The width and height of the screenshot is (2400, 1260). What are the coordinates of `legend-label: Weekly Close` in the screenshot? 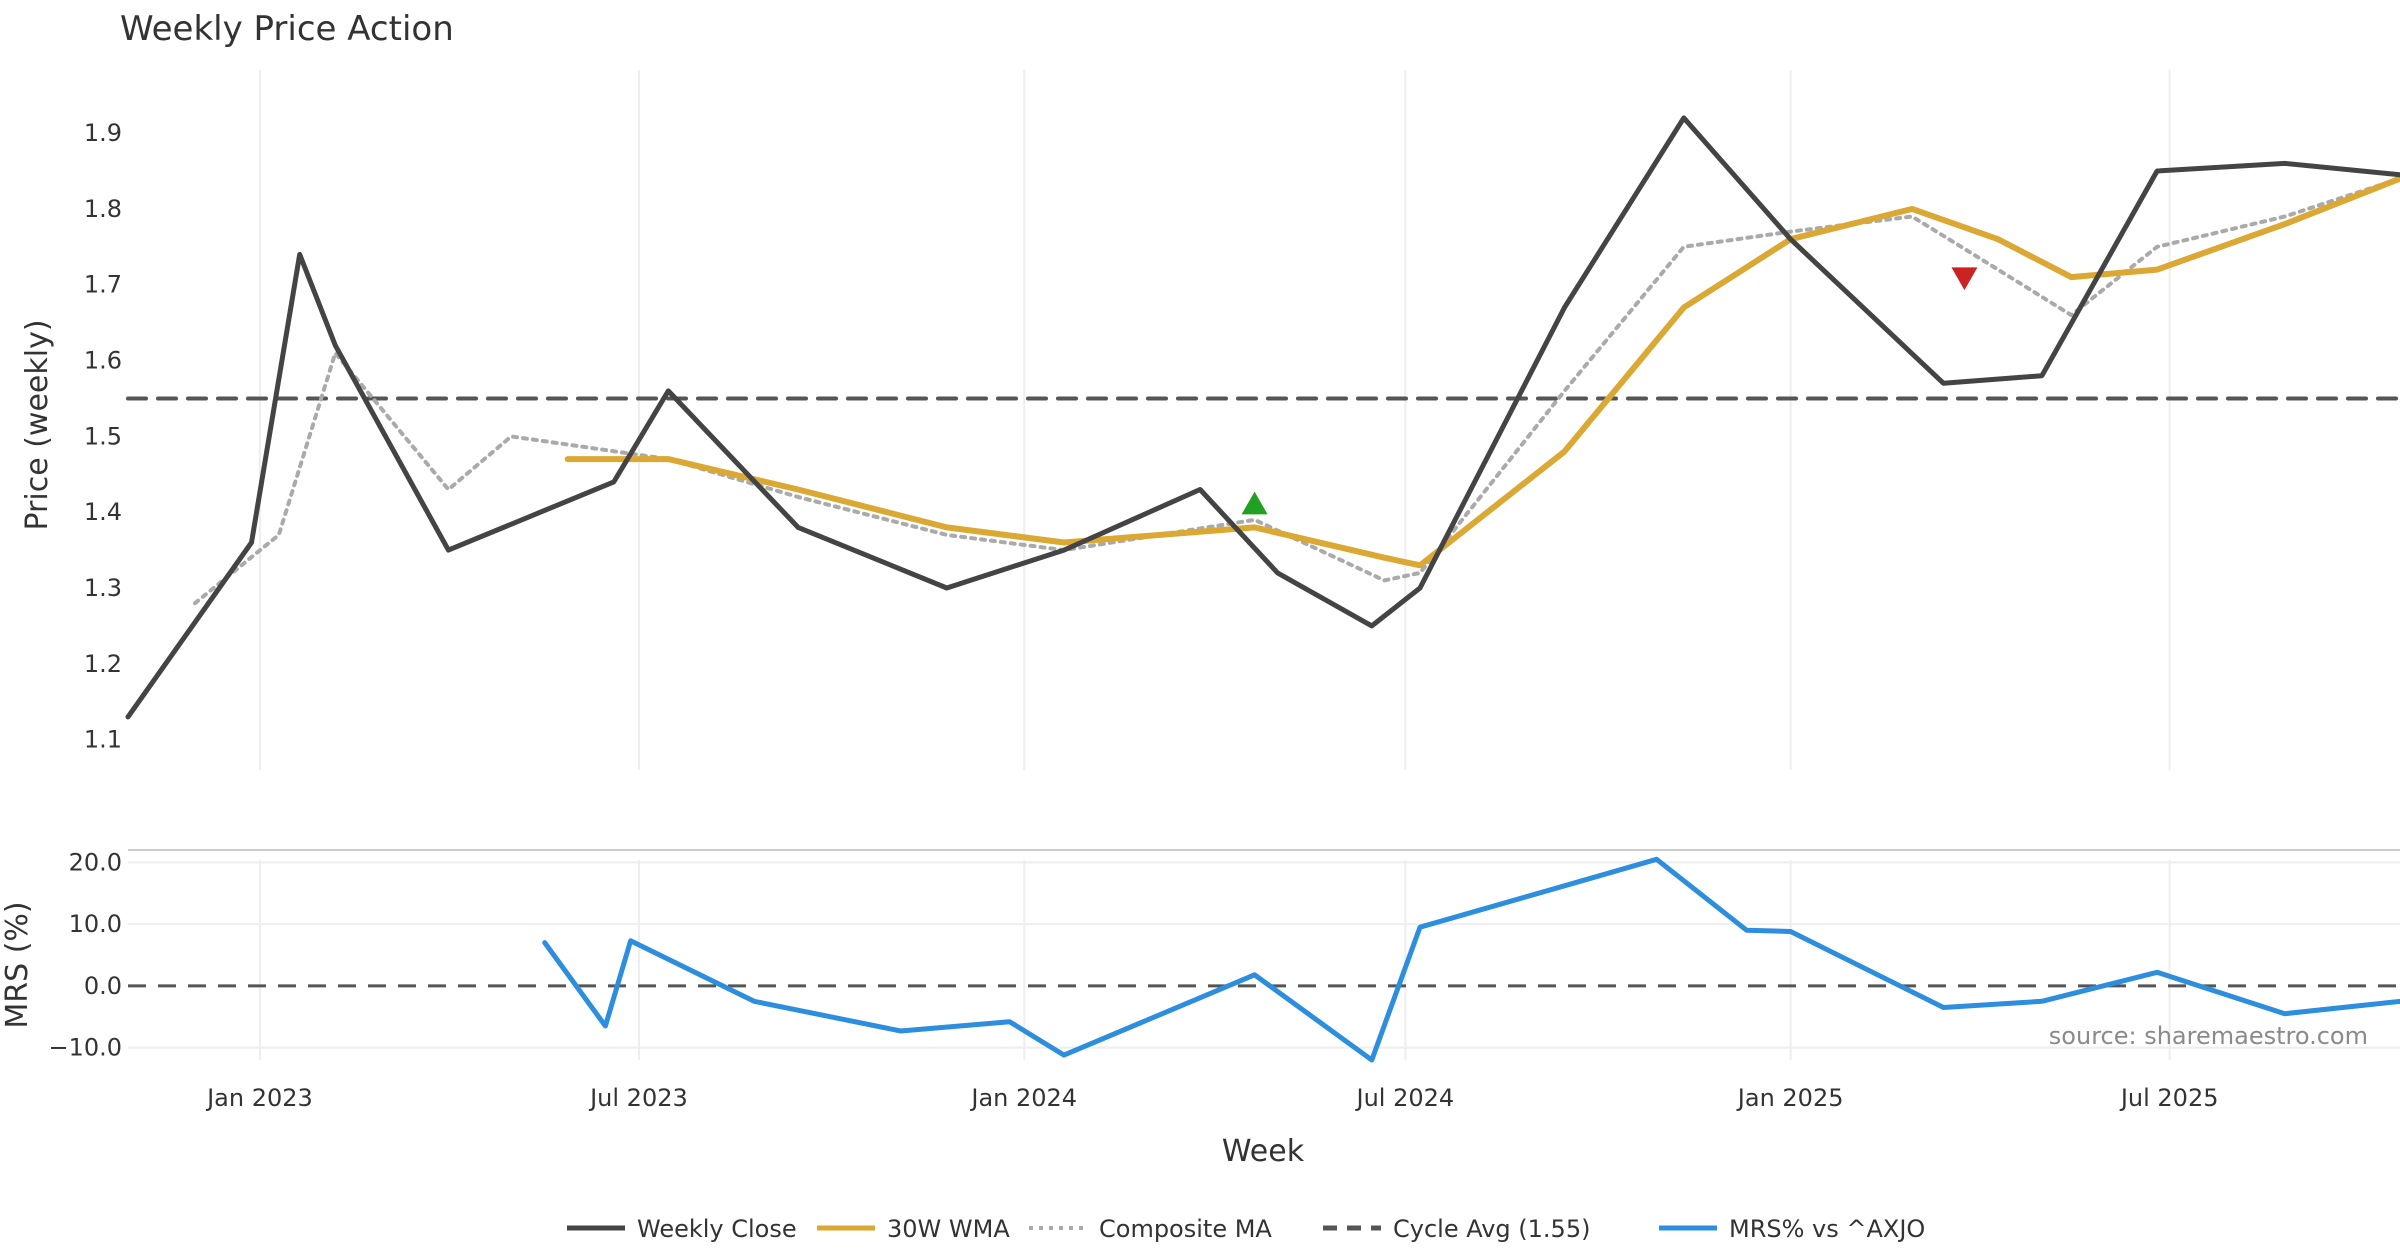 It's located at (717, 1229).